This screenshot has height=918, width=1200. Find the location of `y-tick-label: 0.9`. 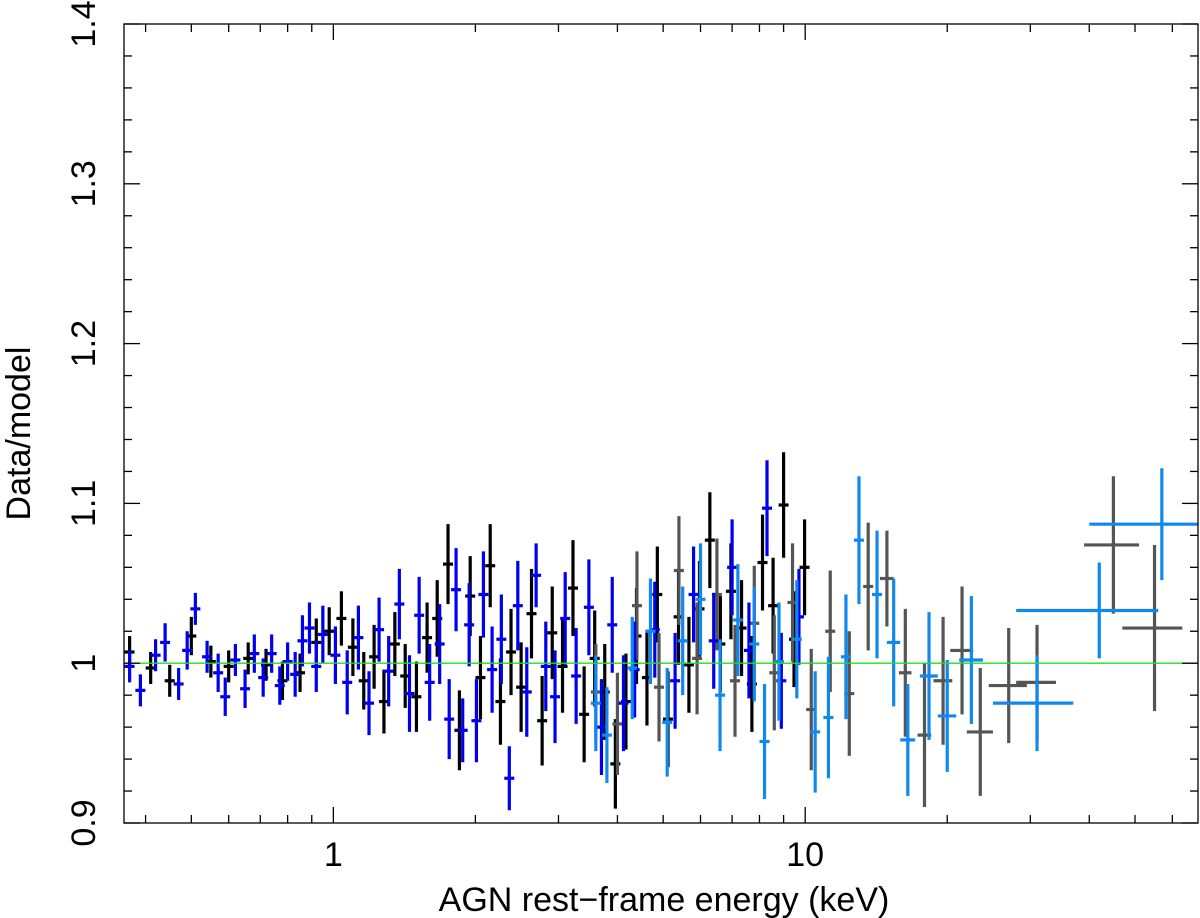

y-tick-label: 0.9 is located at coordinates (84, 822).